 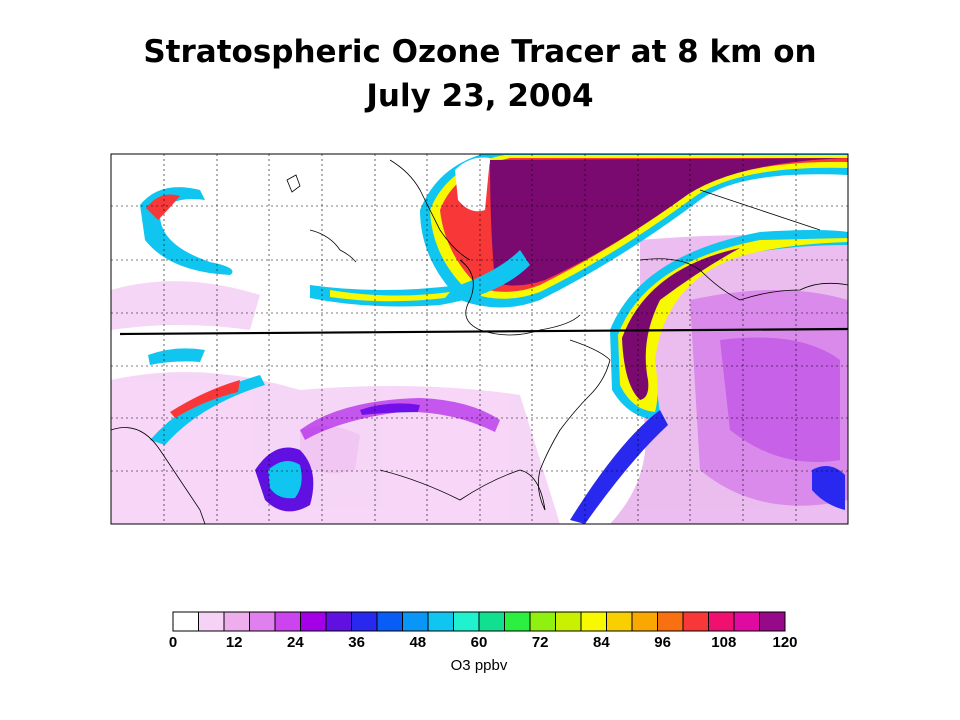 What do you see at coordinates (295, 642) in the screenshot?
I see `colorbar-tick-label: 24` at bounding box center [295, 642].